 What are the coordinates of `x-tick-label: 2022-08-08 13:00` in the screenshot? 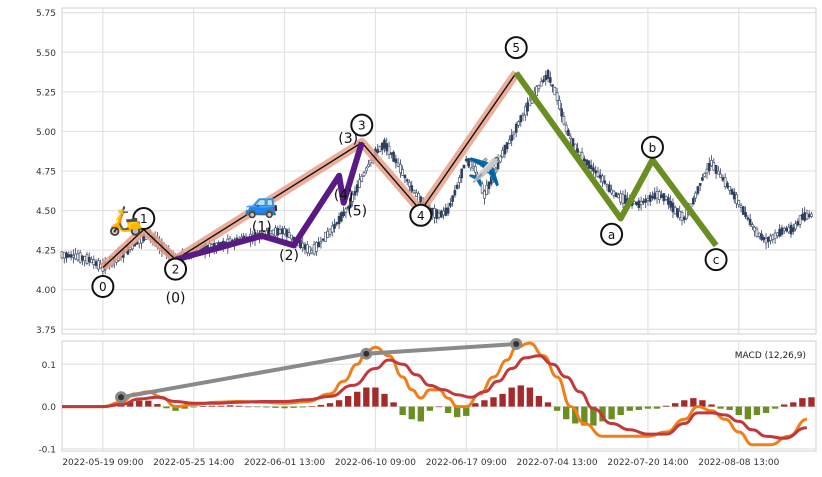 It's located at (738, 463).